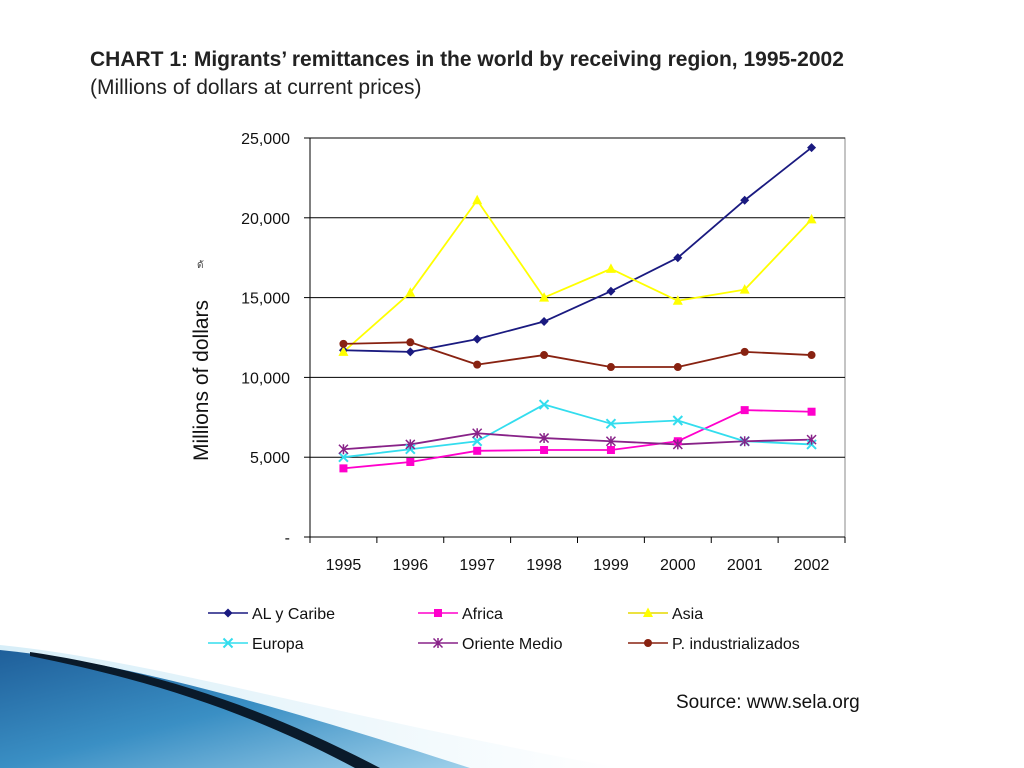 This screenshot has width=1024, height=768. Describe the element at coordinates (265, 219) in the screenshot. I see `y-tick-label: 20,000` at that location.